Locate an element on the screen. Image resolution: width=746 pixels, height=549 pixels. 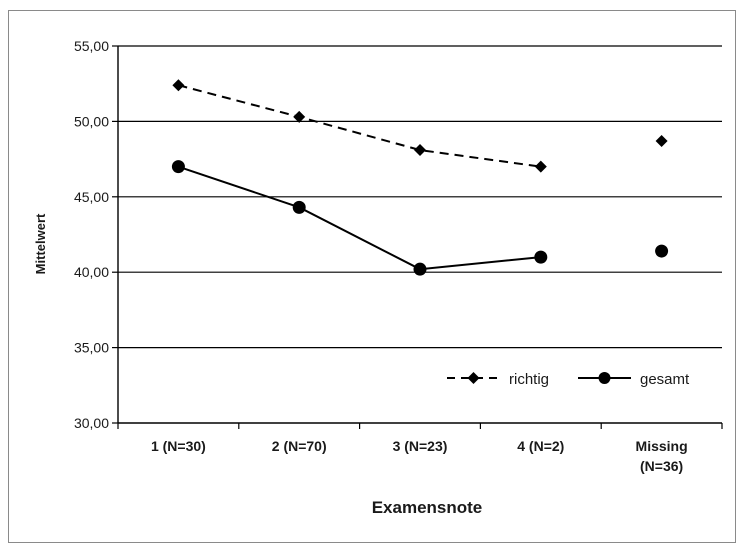
legend-label-gesamt: gesamt is located at coordinates (665, 379).